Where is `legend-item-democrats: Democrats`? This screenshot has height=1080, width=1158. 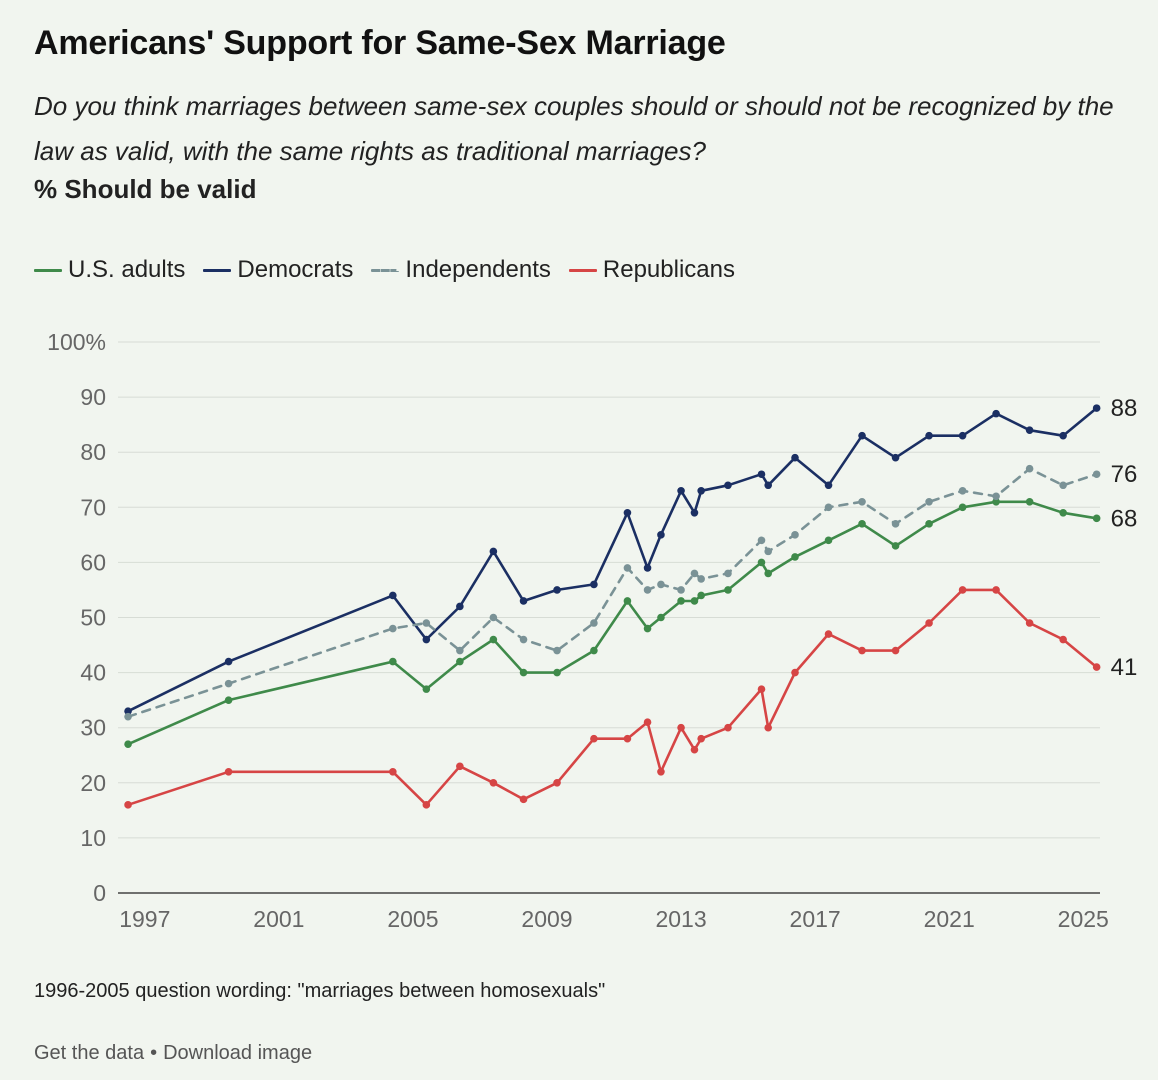
legend-item-democrats: Democrats is located at coordinates (278, 270).